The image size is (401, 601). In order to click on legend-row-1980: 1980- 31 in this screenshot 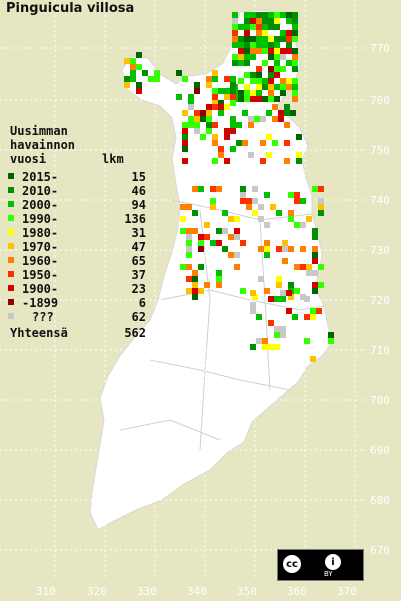, I will do `click(76, 233)`.